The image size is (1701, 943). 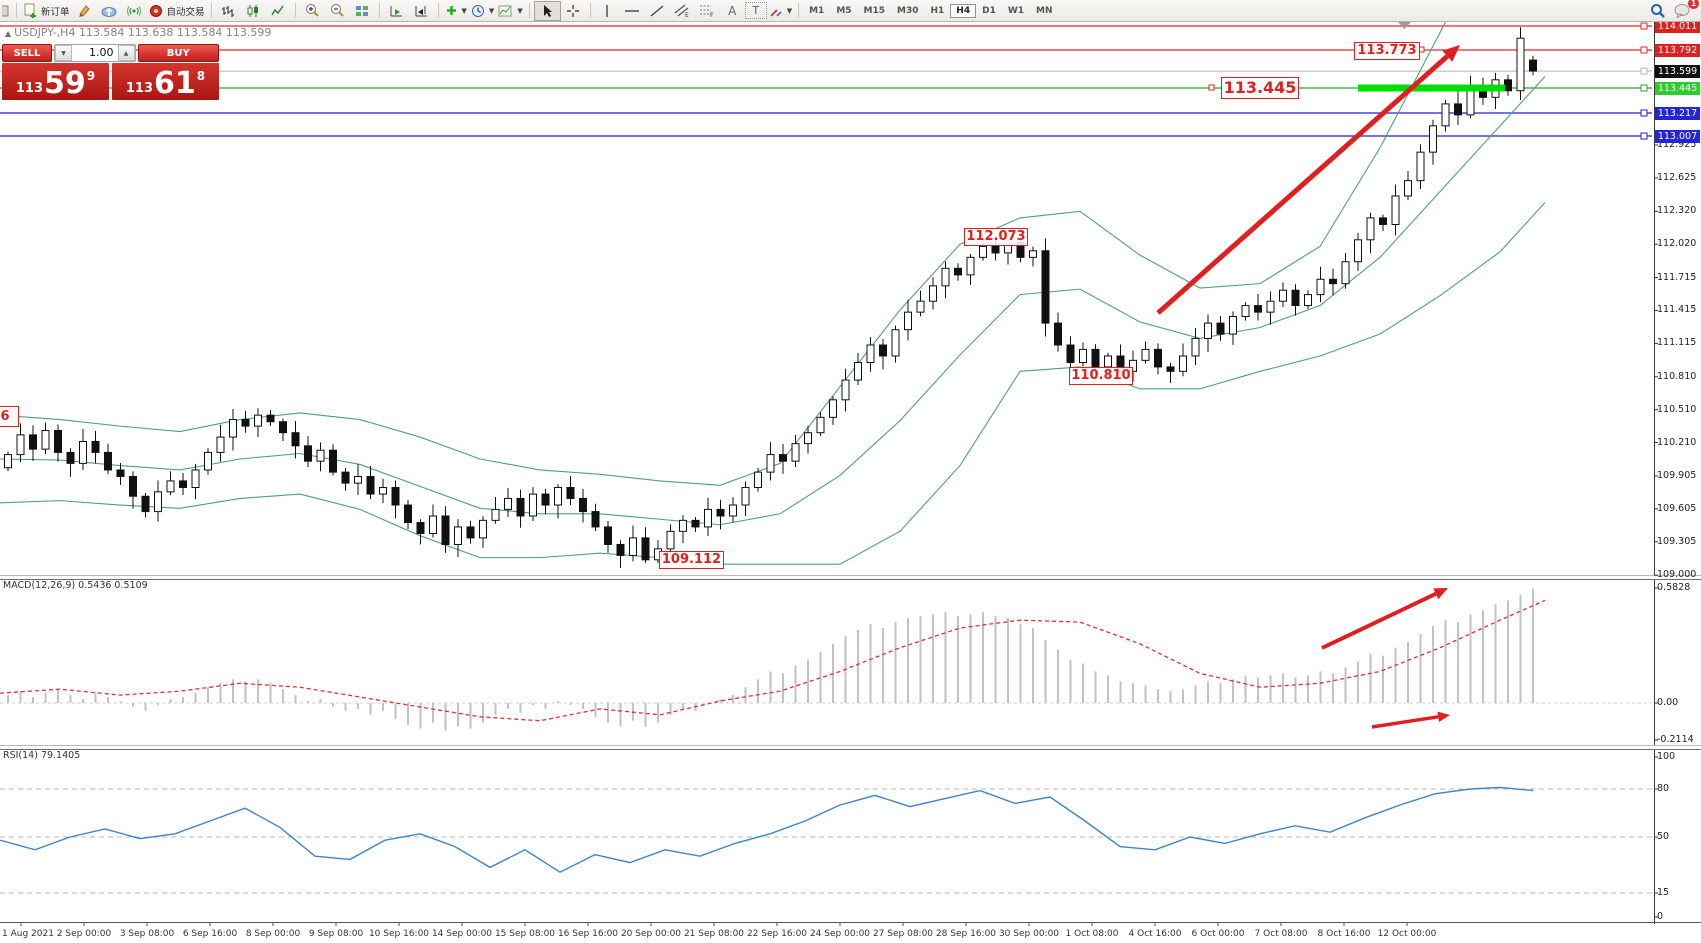 I want to click on zoom-in-icon, so click(x=312, y=10).